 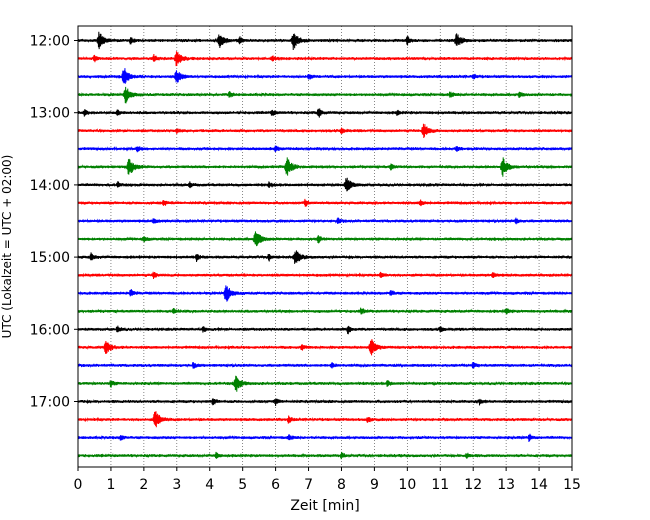 I want to click on x-tick-label: 9, so click(x=374, y=485).